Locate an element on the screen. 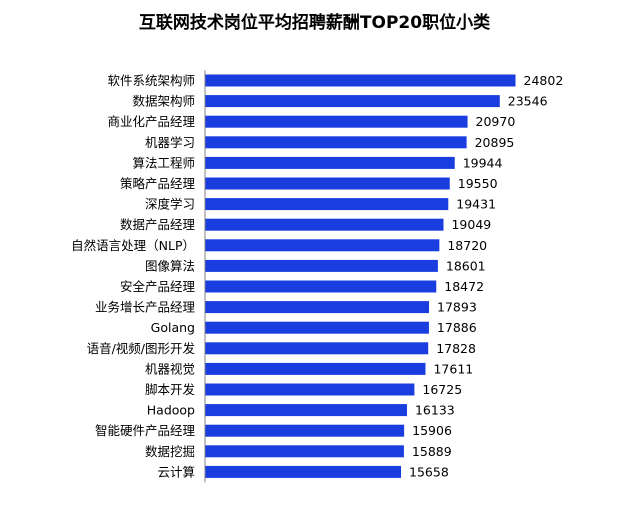  category-label: 商业化产品经理 is located at coordinates (151, 121).